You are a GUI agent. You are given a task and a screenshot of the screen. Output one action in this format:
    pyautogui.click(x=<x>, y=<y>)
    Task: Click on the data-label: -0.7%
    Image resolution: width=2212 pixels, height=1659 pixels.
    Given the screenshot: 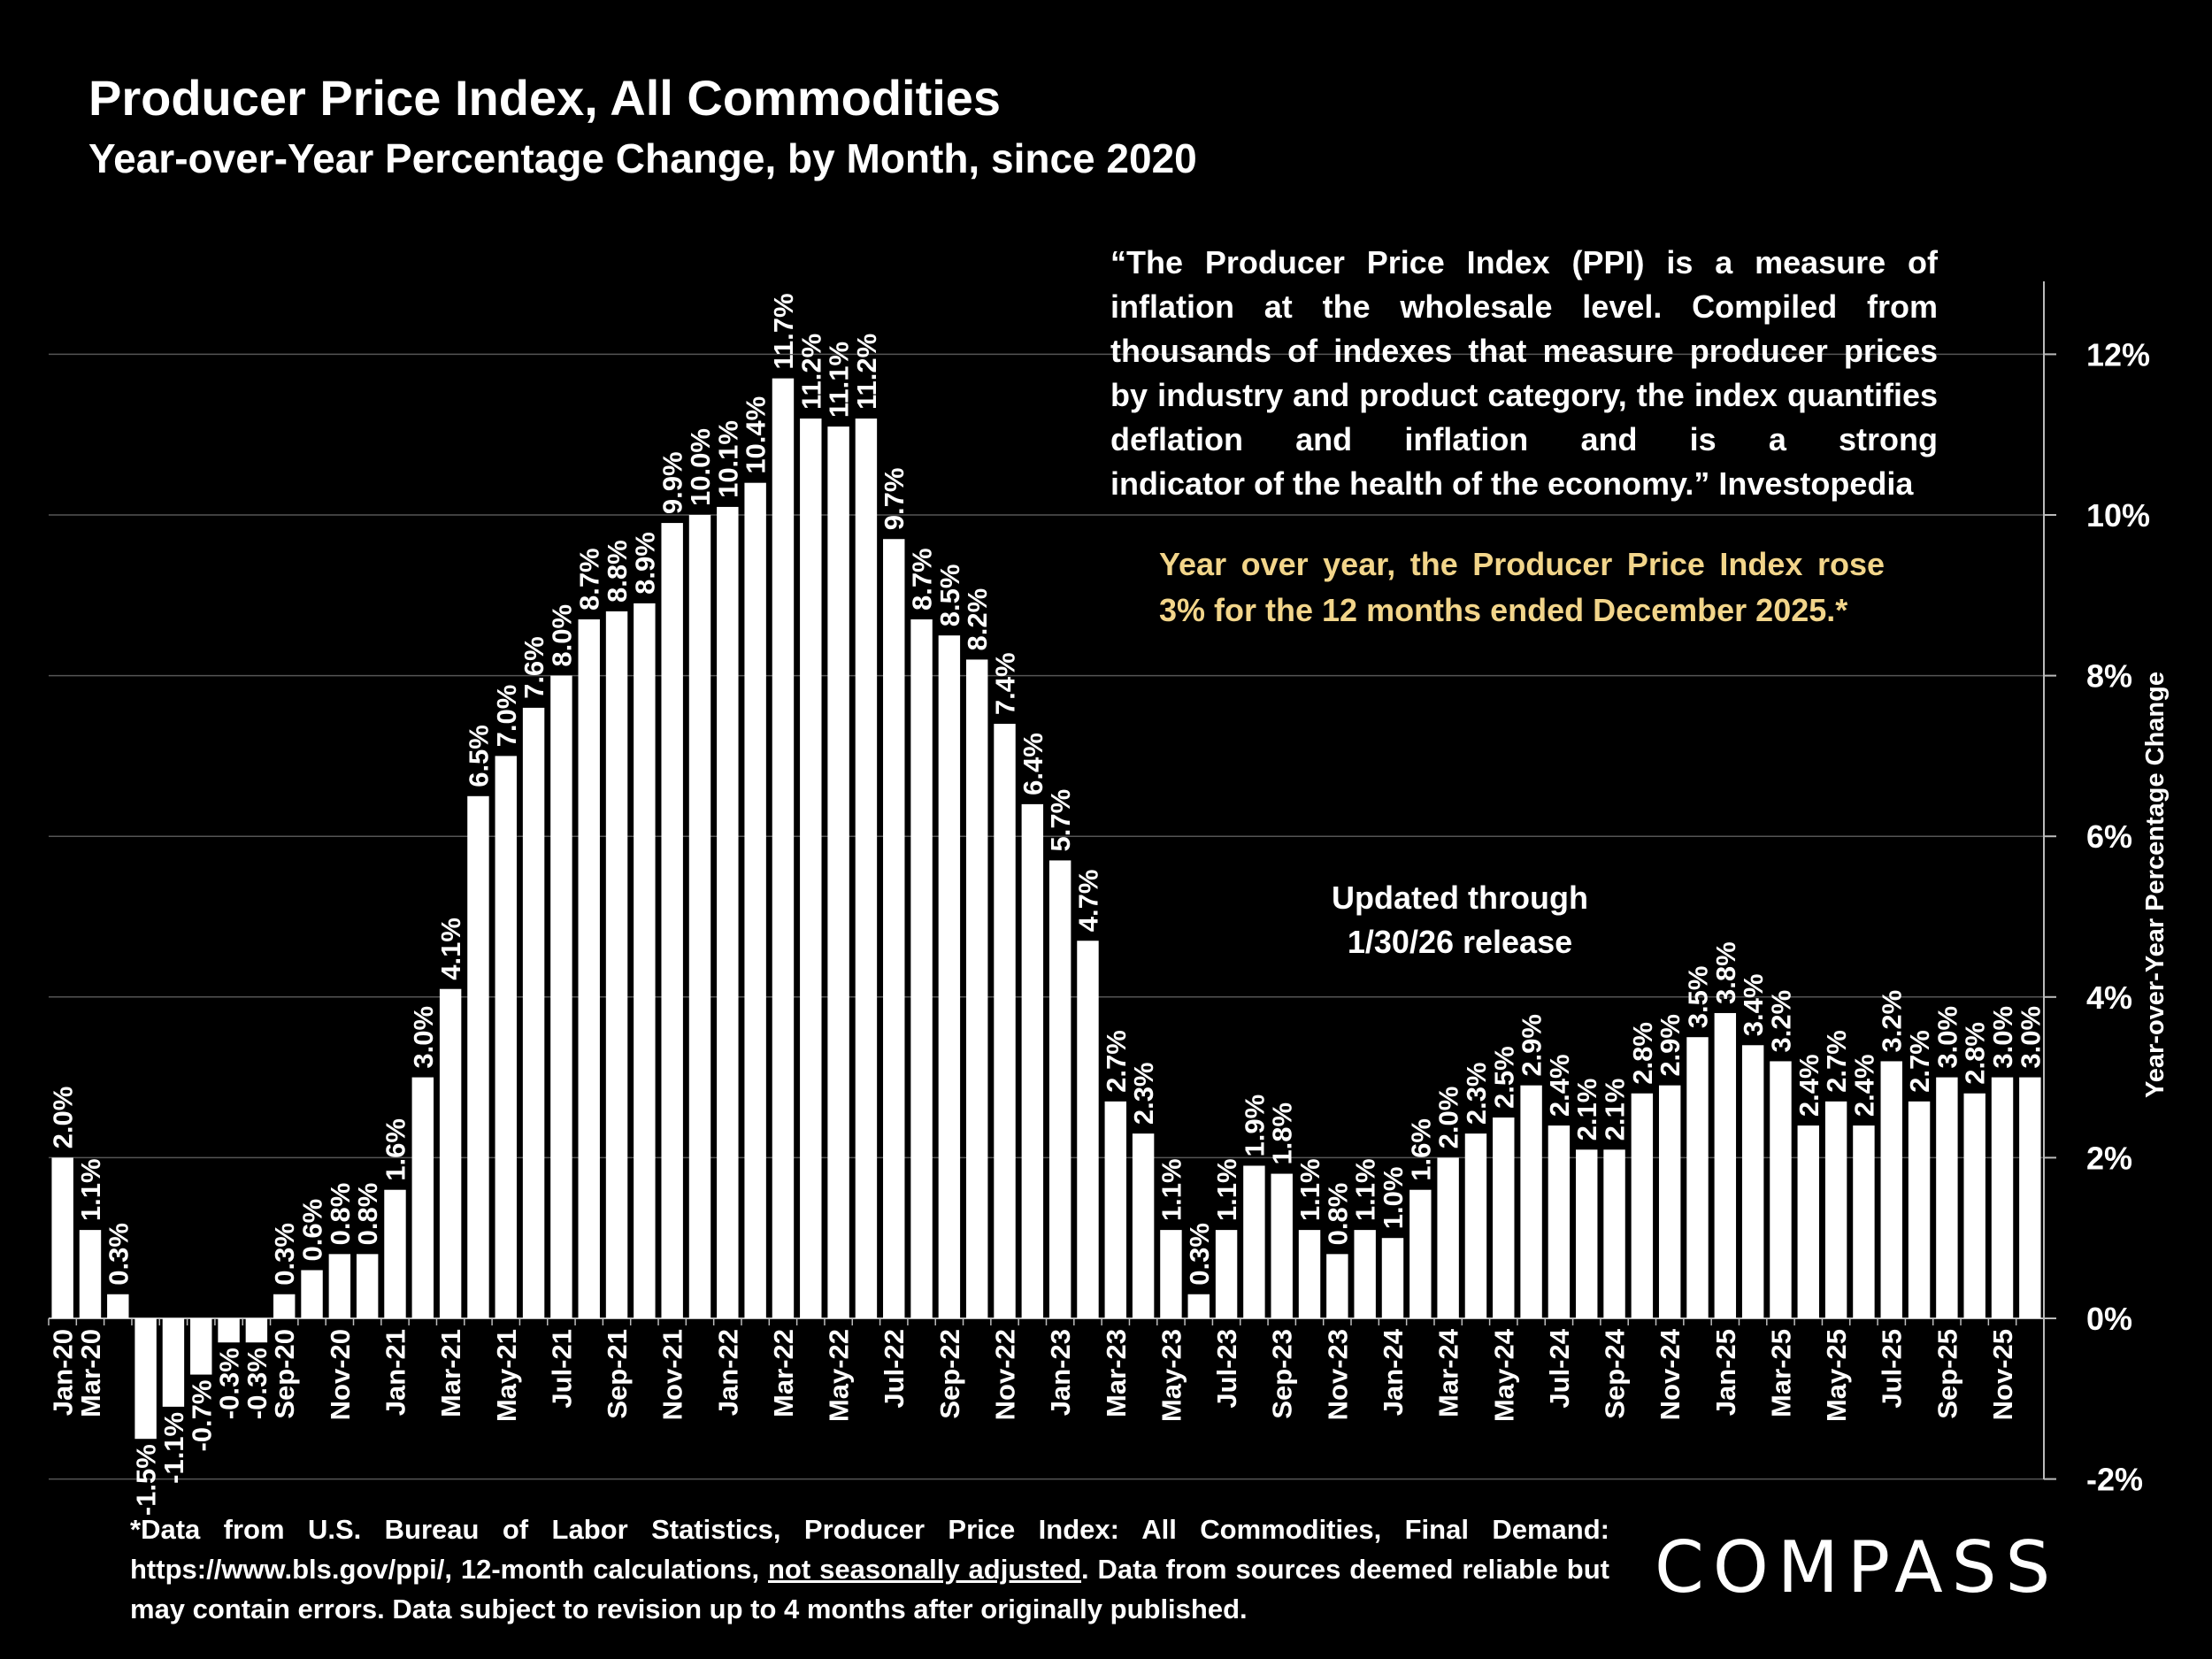 What is the action you would take?
    pyautogui.click(x=202, y=1416)
    